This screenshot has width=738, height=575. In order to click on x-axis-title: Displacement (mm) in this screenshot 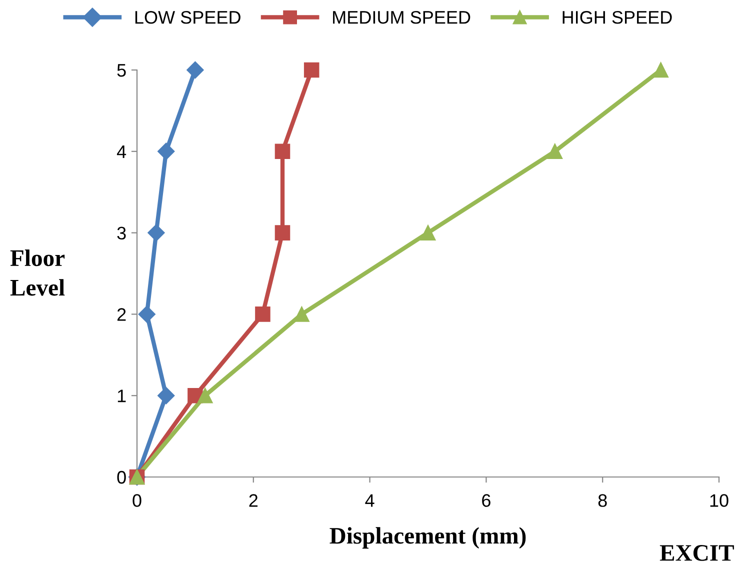, I will do `click(428, 538)`.